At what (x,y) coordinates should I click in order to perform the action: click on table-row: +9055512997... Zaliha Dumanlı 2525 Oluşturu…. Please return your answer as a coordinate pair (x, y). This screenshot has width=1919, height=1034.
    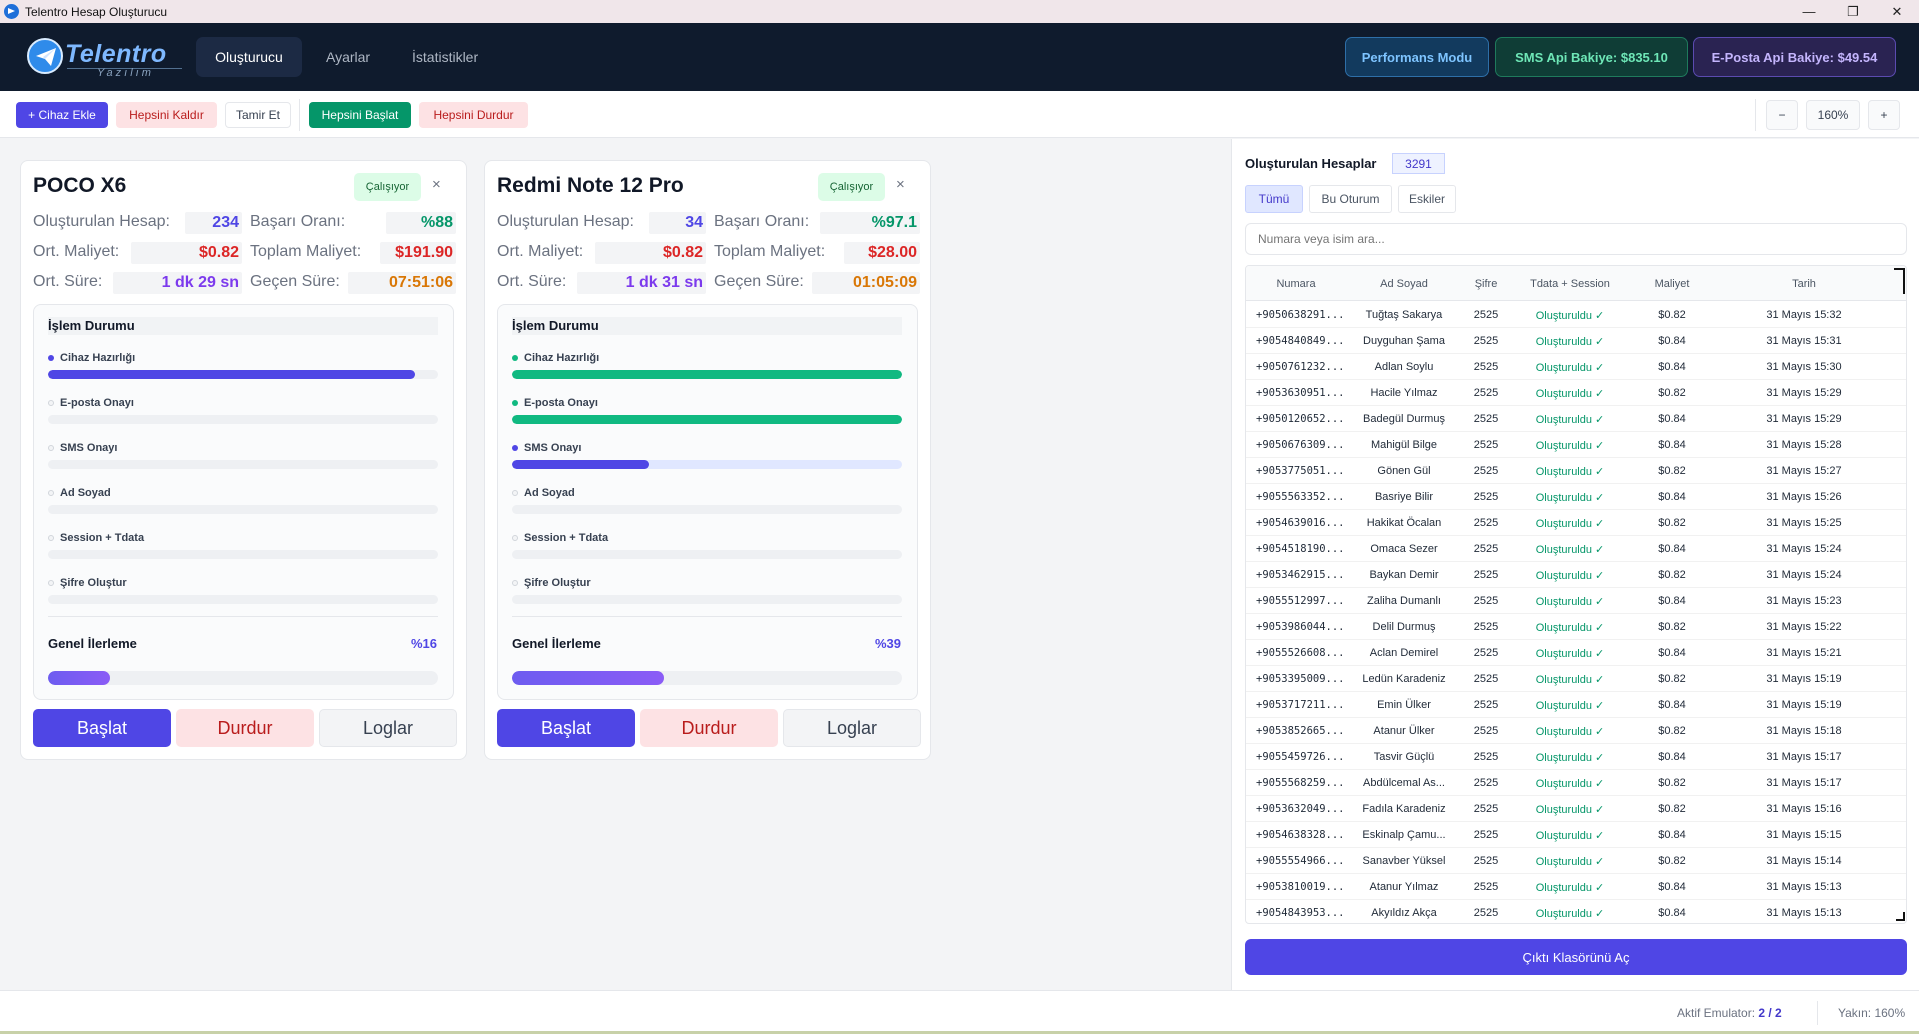
    Looking at the image, I should click on (1576, 601).